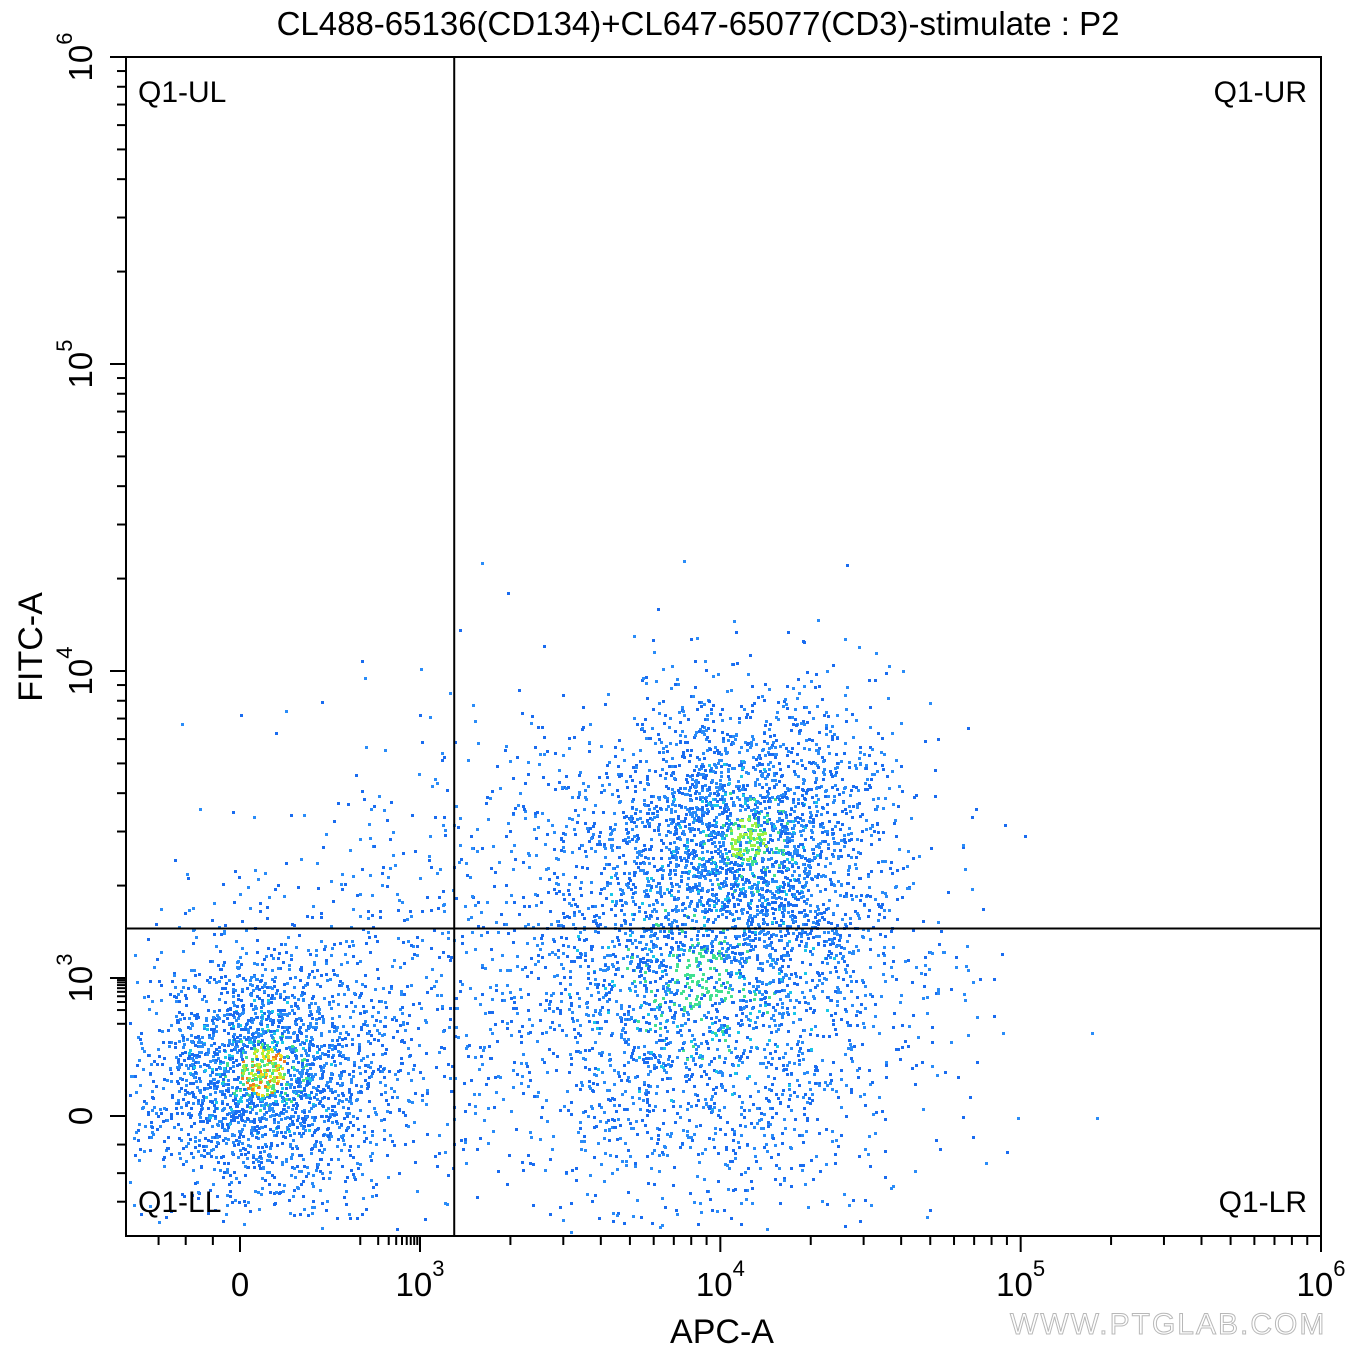 The height and width of the screenshot is (1353, 1368). I want to click on event-dot-1925, so click(347, 1177).